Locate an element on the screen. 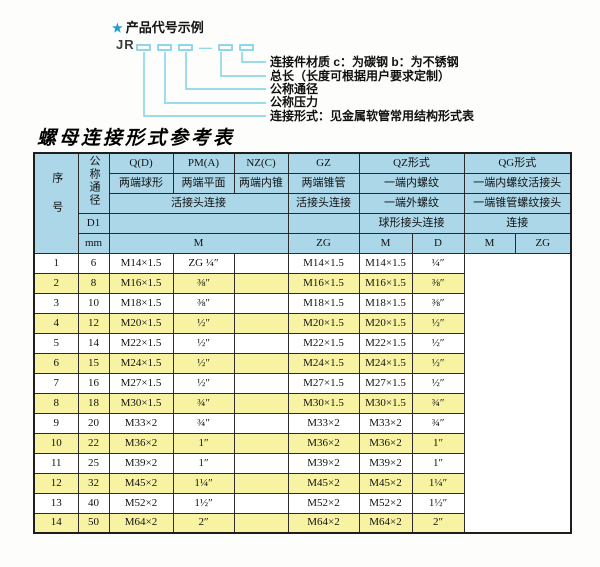  cell-m: M52×2 is located at coordinates (141, 503).